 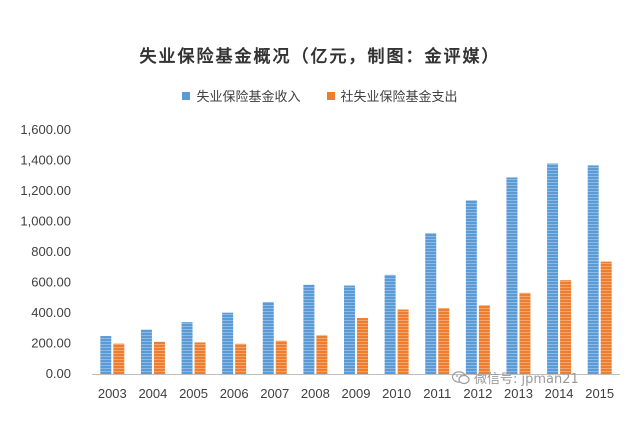 What do you see at coordinates (399, 97) in the screenshot?
I see `legend-label-expense: 社失业保险基金支出` at bounding box center [399, 97].